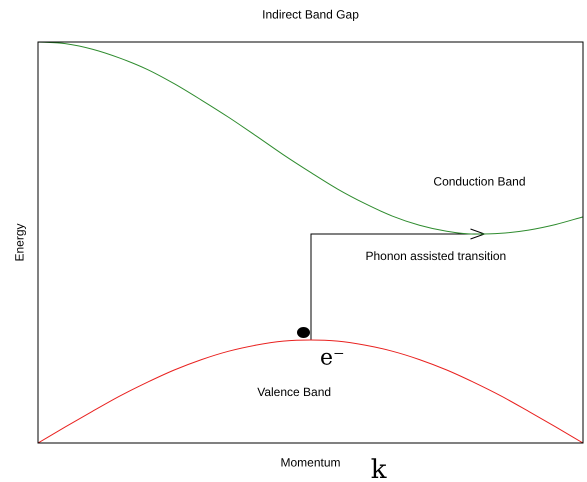  What do you see at coordinates (378, 468) in the screenshot?
I see `text: k` at bounding box center [378, 468].